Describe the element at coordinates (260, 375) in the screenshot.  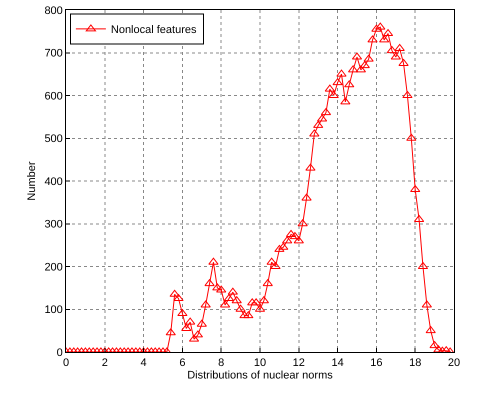
I see `x-axis-title: Distributions of nuclear norms` at that location.